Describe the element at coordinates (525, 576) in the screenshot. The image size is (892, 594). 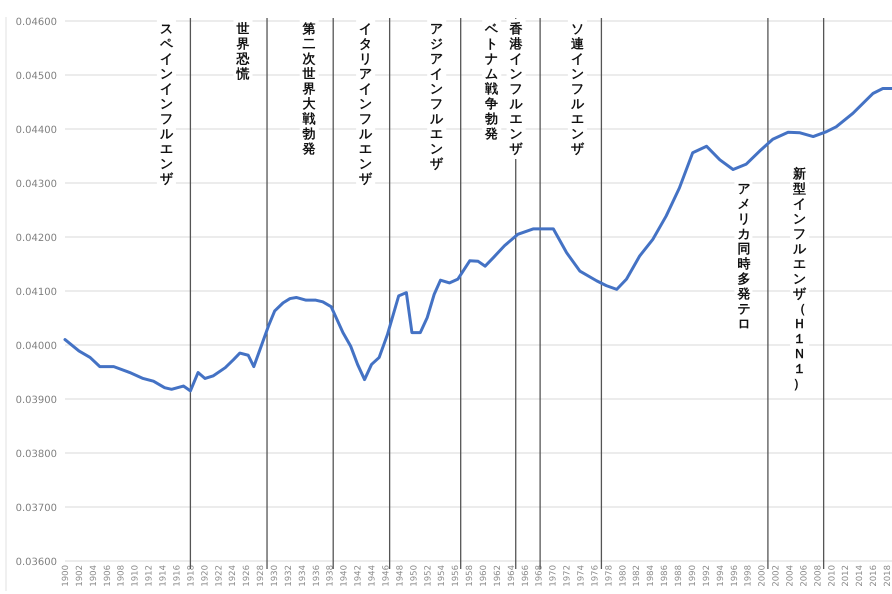
I see `x-tick-label: 1966` at that location.